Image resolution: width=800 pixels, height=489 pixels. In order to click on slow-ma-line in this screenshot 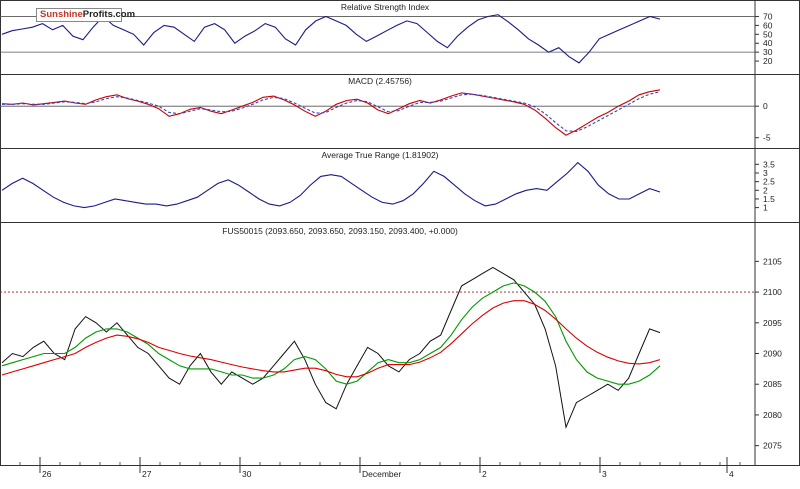, I will do `click(331, 339)`.